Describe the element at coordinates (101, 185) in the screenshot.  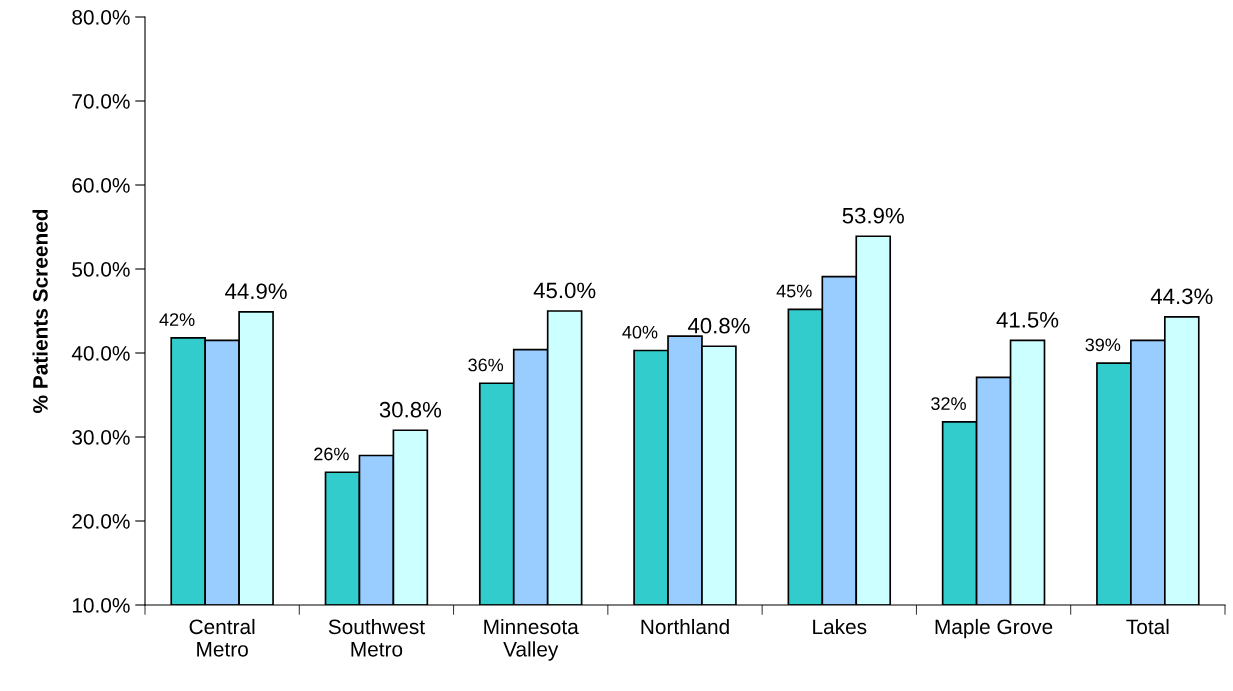
I see `y-tick-label: 60.0%` at that location.